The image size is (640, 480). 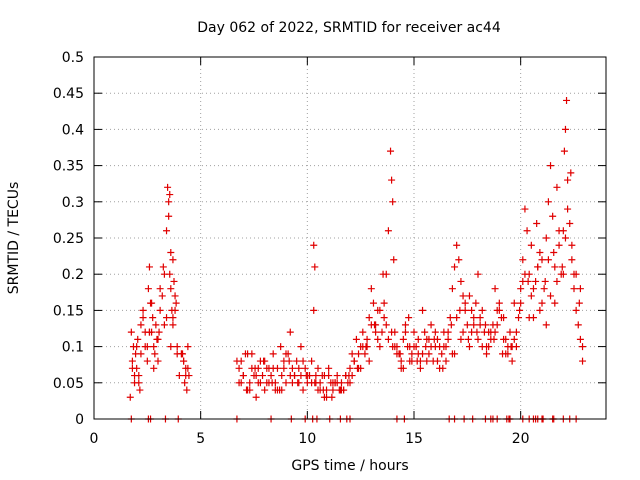 What do you see at coordinates (73, 130) in the screenshot?
I see `y-tick-label: 0.4` at bounding box center [73, 130].